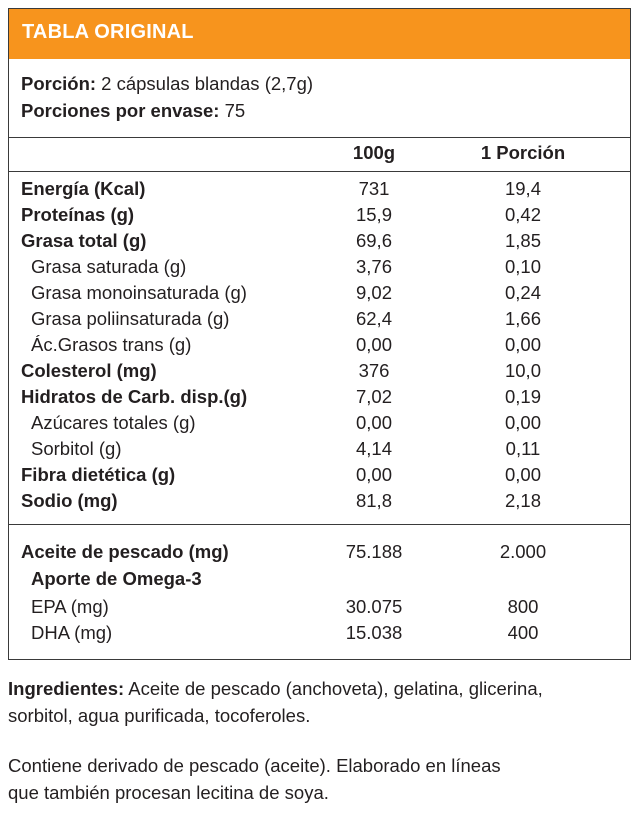  What do you see at coordinates (523, 551) in the screenshot?
I see `value-portion: 2.000` at bounding box center [523, 551].